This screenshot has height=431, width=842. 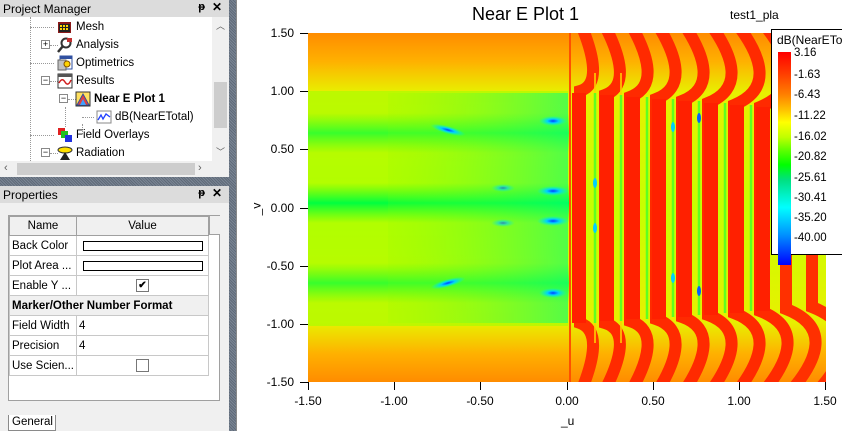 I want to click on scroll-up-icon: ︿, so click(x=221, y=26).